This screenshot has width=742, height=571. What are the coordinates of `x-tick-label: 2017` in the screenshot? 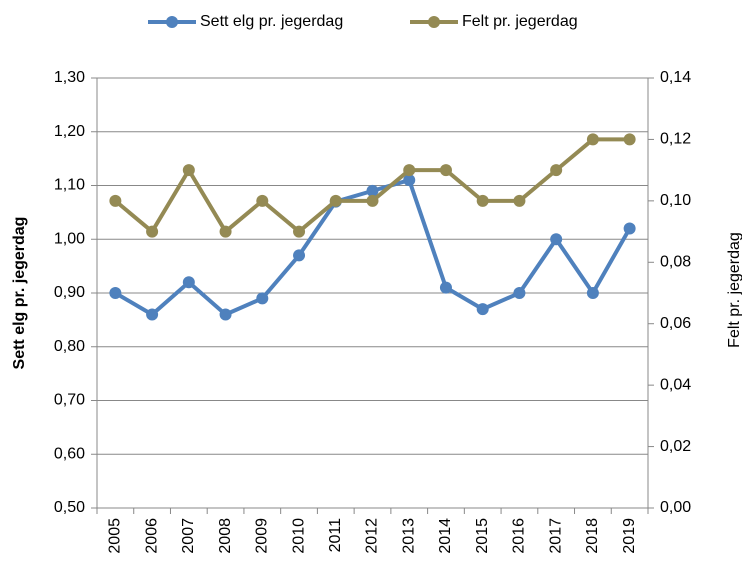 It's located at (555, 536).